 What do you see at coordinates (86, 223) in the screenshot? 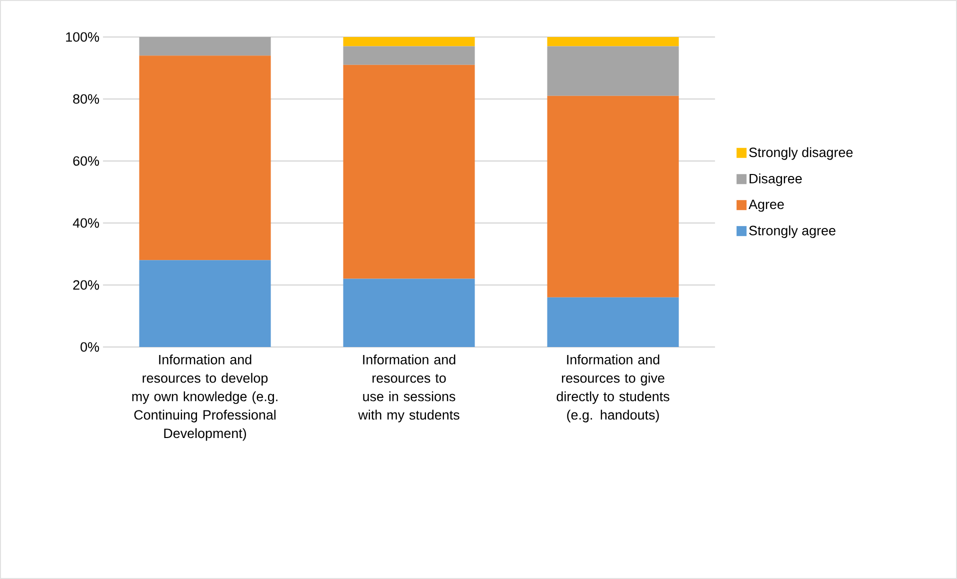
I see `y-tick-label: 40%` at bounding box center [86, 223].